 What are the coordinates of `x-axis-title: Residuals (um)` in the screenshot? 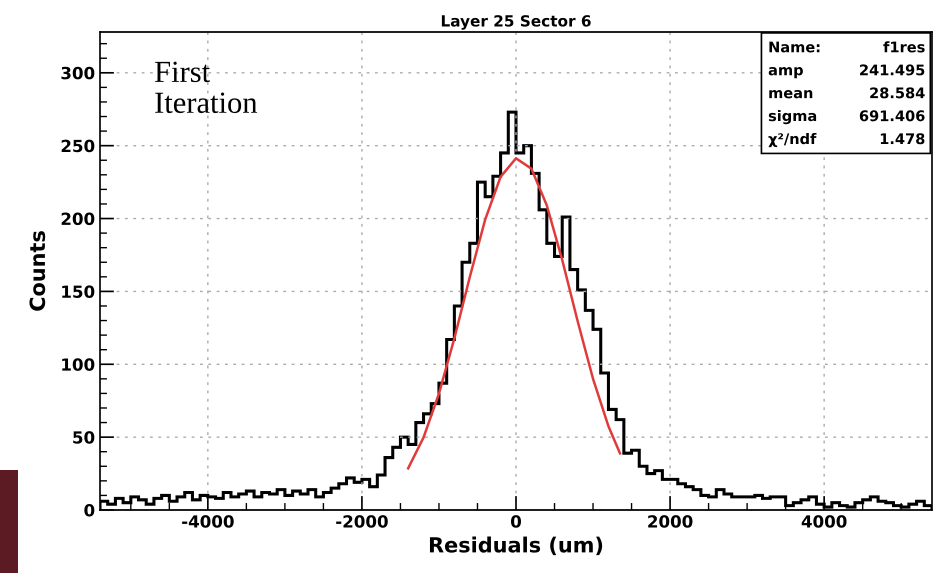 It's located at (516, 546).